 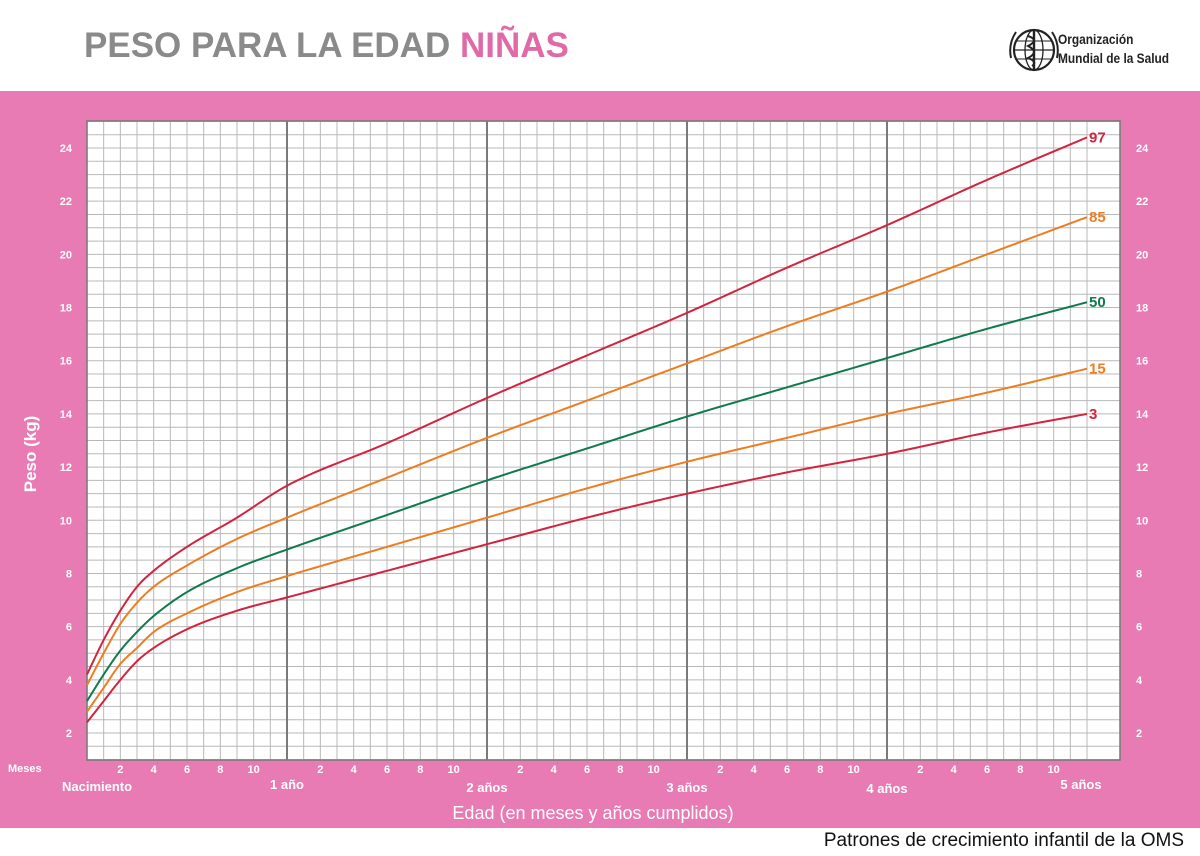 What do you see at coordinates (66, 521) in the screenshot?
I see `y-tick-left: 10` at bounding box center [66, 521].